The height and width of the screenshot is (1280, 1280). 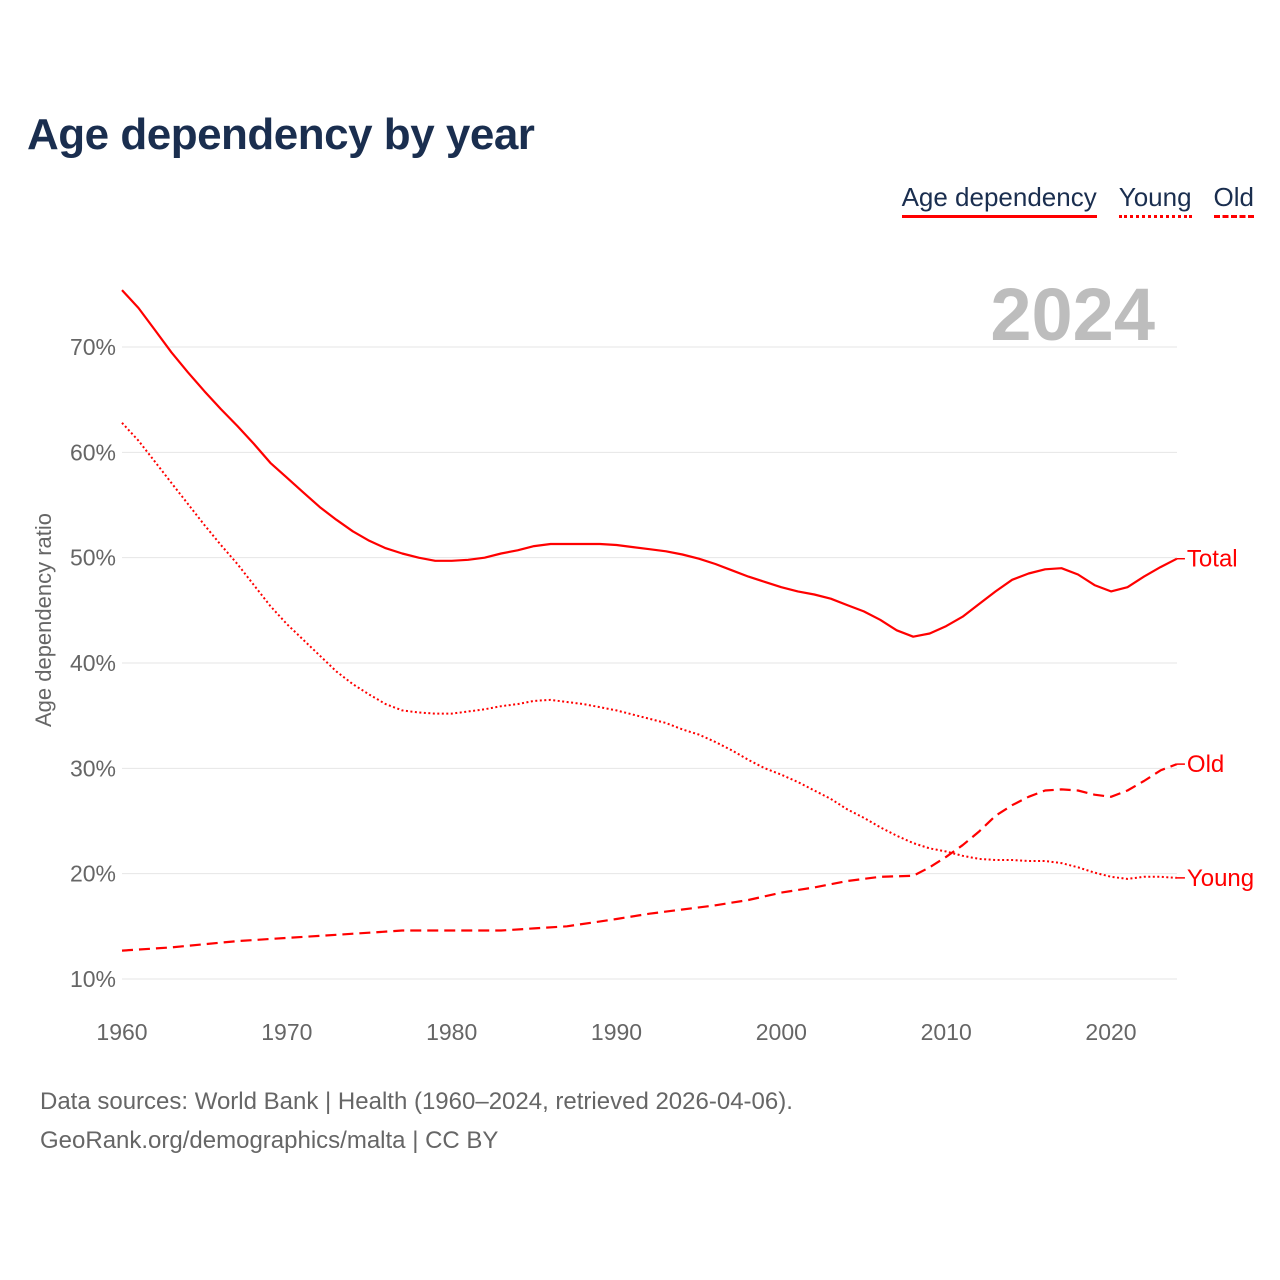 What do you see at coordinates (93, 979) in the screenshot?
I see `y-tick-label: 10%` at bounding box center [93, 979].